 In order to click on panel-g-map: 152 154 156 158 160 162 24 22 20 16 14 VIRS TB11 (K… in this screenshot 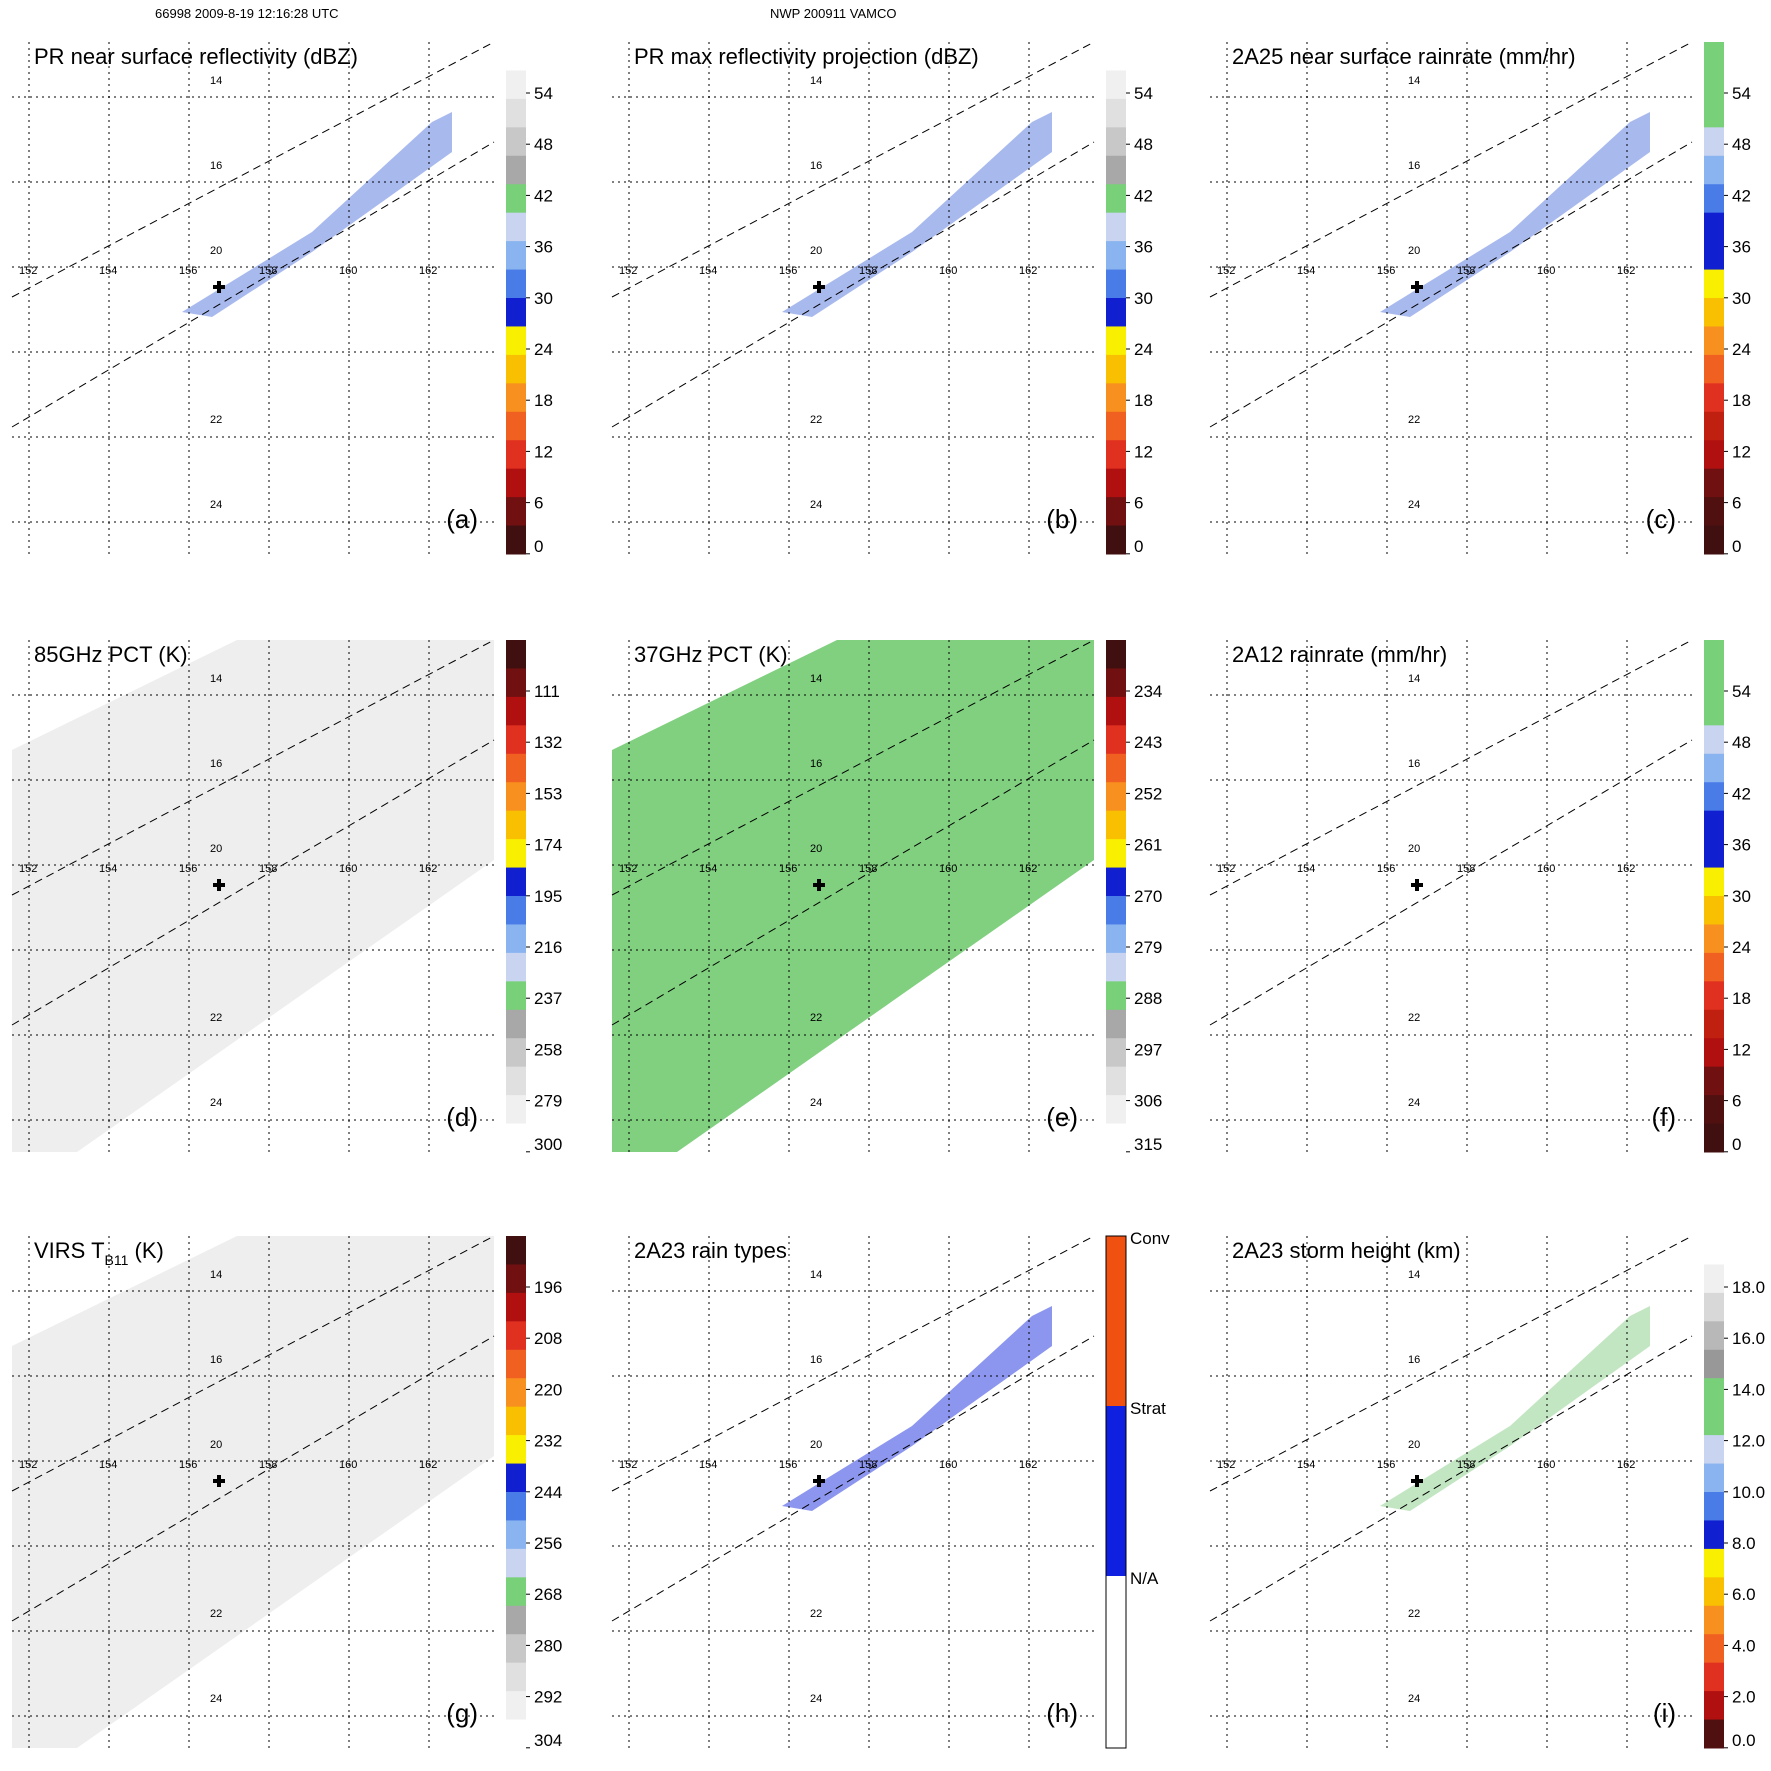, I will do `click(286, 1492)`.